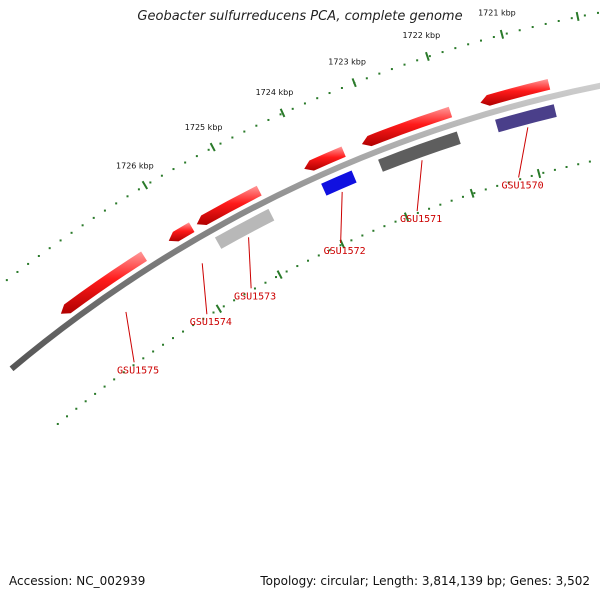 The height and width of the screenshot is (600, 600). Describe the element at coordinates (345, 251) in the screenshot. I see `gene-label: GSU1572` at that location.